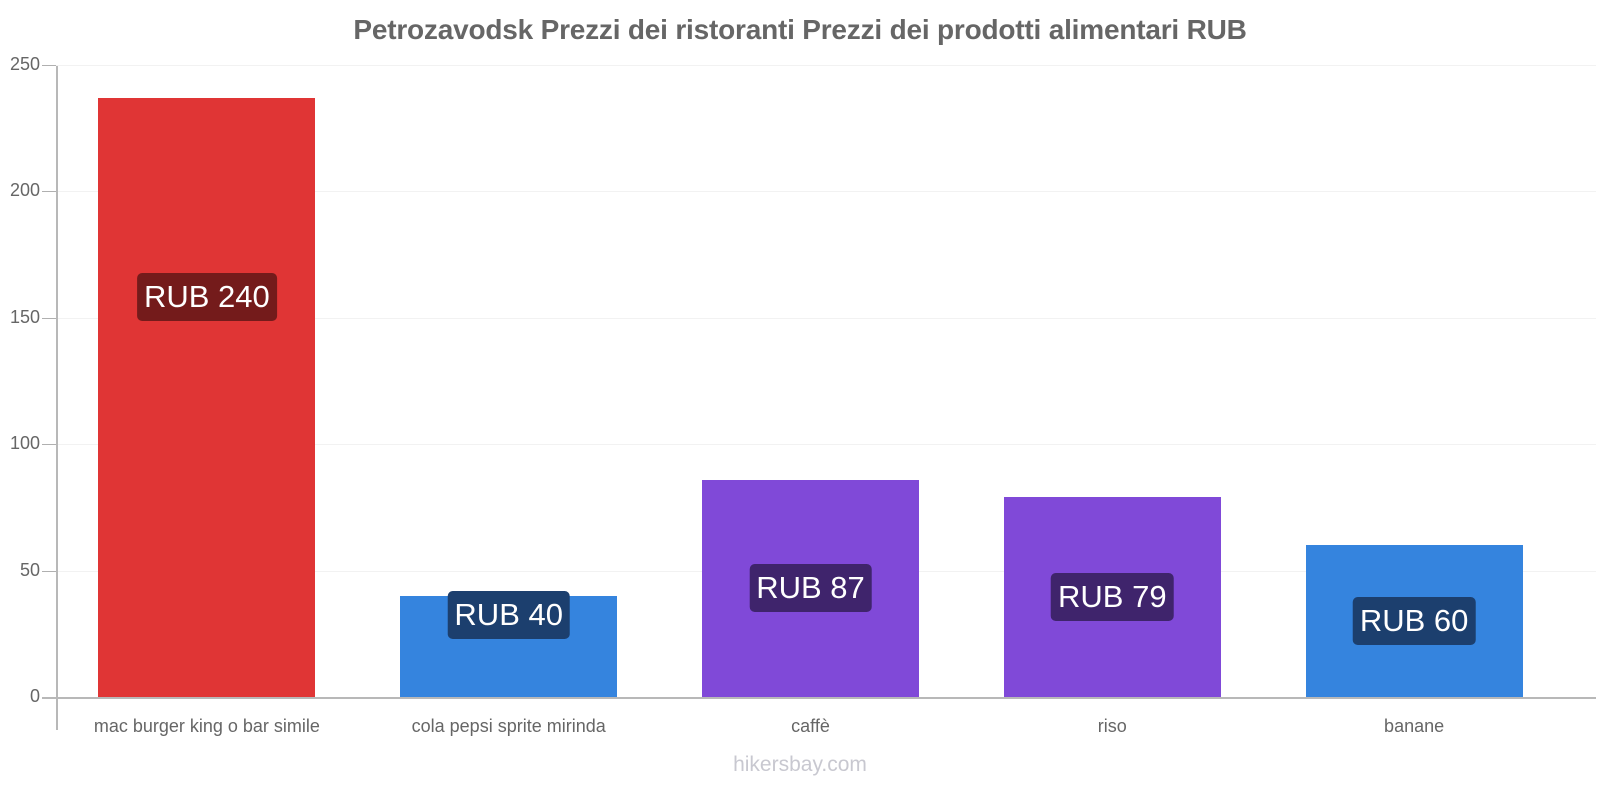 The width and height of the screenshot is (1600, 800). Describe the element at coordinates (810, 726) in the screenshot. I see `x-tick-label: caffè` at that location.